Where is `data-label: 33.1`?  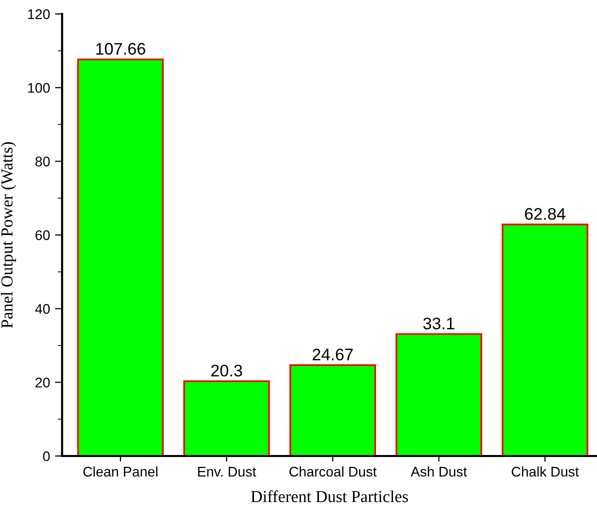 data-label: 33.1 is located at coordinates (438, 324).